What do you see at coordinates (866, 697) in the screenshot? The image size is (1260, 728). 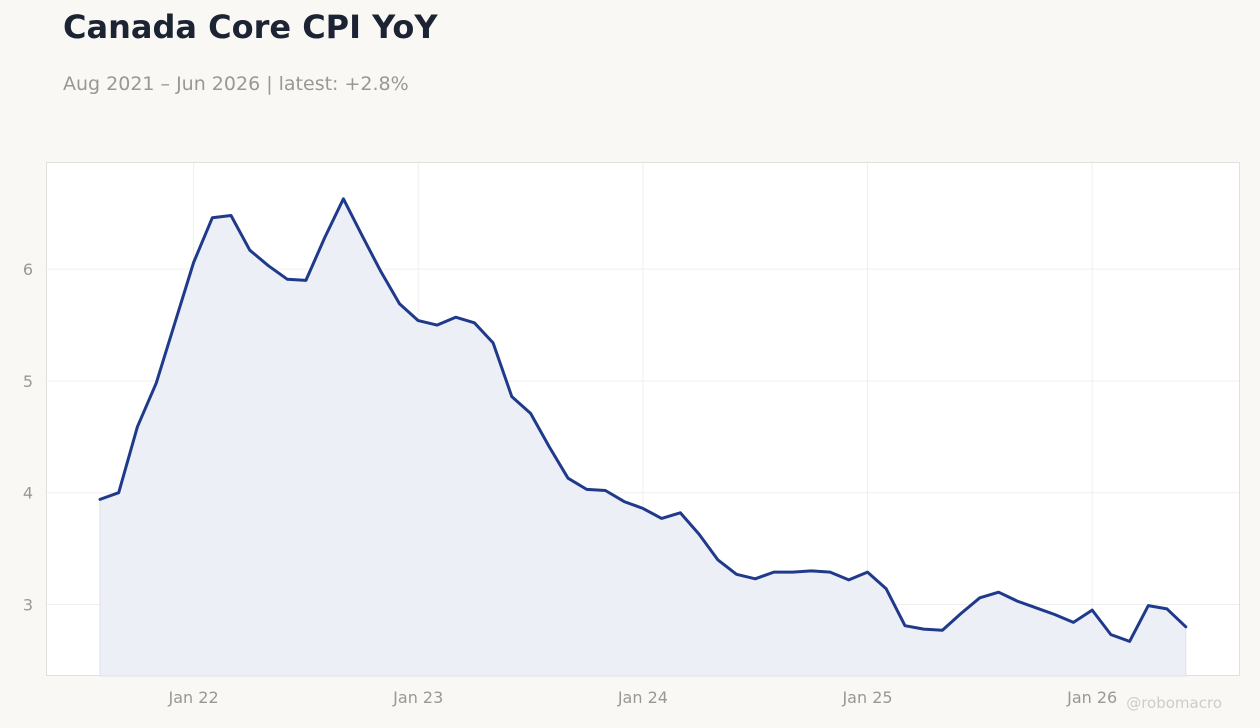 I see `x-tick-label: Jan 25` at bounding box center [866, 697].